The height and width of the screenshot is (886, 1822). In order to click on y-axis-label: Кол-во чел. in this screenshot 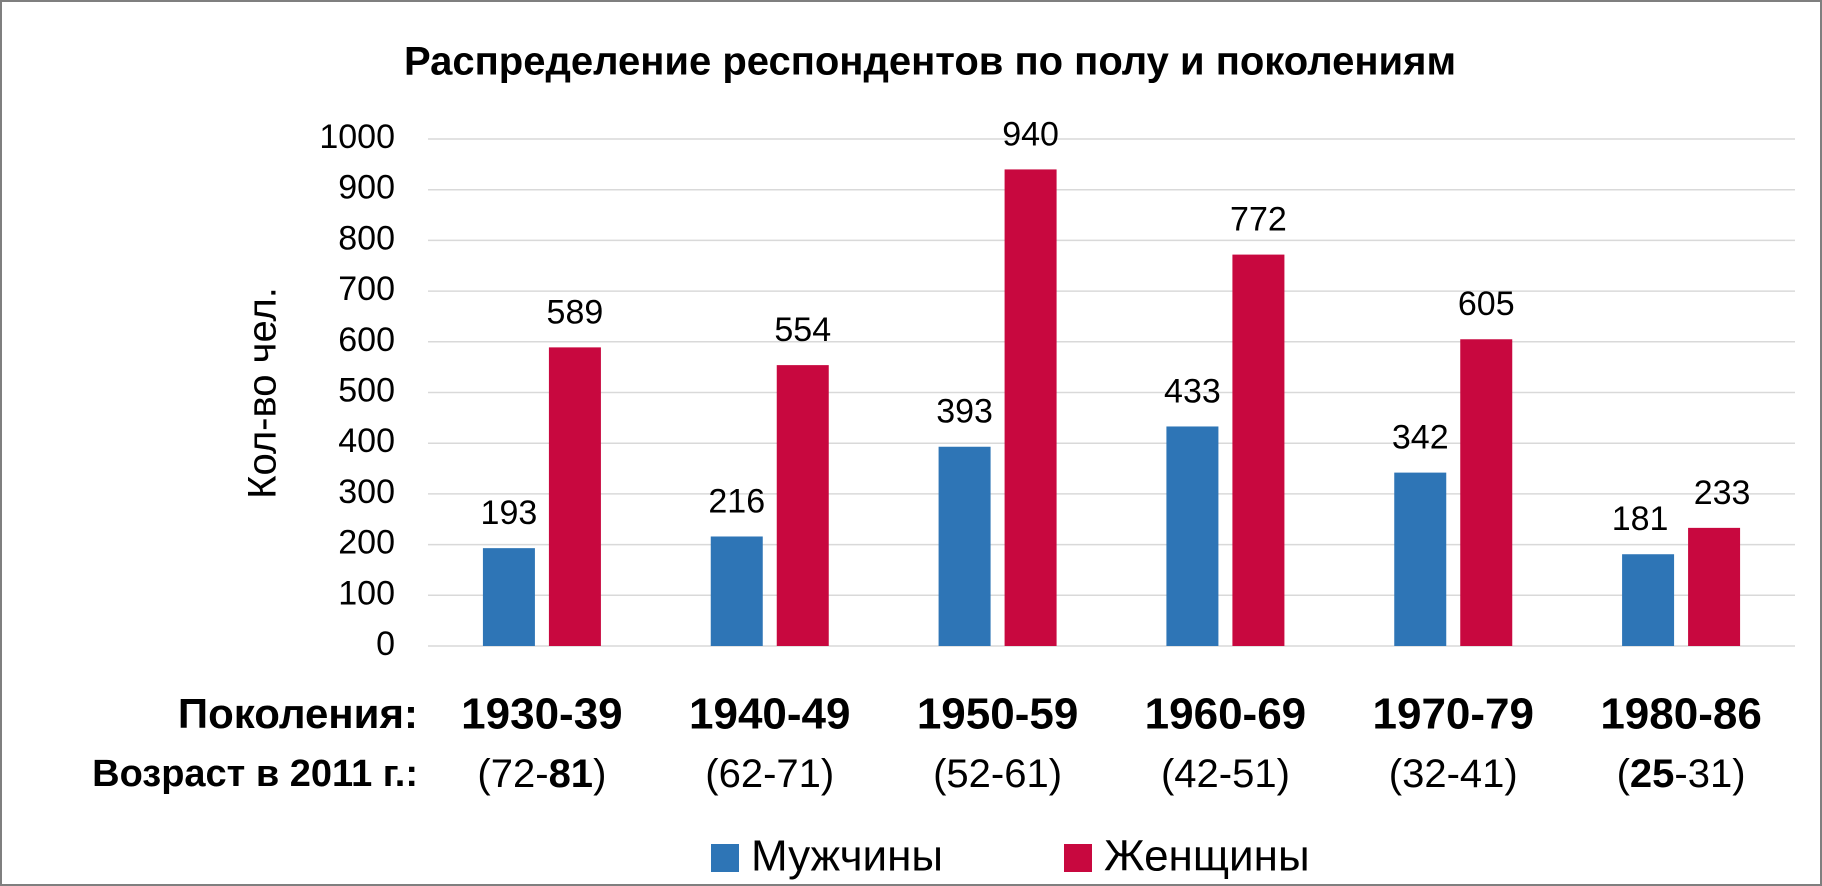, I will do `click(263, 393)`.